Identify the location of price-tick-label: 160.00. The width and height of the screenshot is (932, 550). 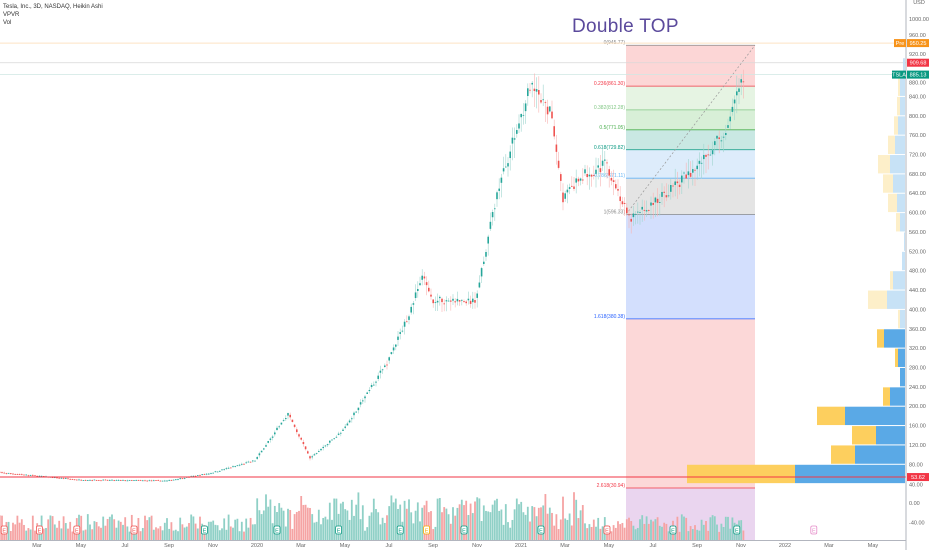
(917, 427).